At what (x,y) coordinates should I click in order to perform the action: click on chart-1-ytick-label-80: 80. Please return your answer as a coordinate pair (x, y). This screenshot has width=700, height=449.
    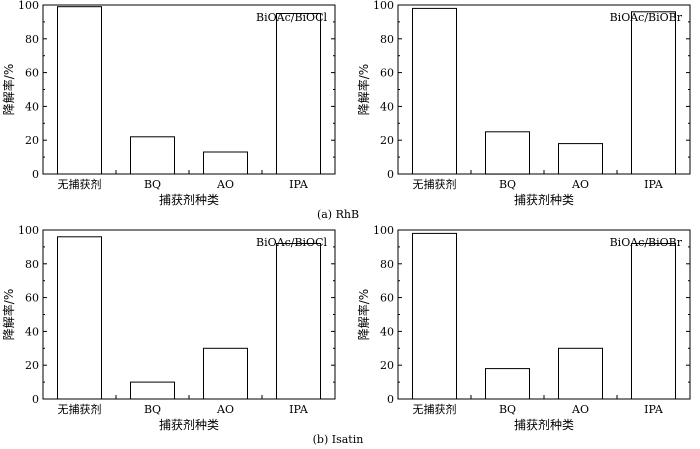
    Looking at the image, I should click on (32, 39).